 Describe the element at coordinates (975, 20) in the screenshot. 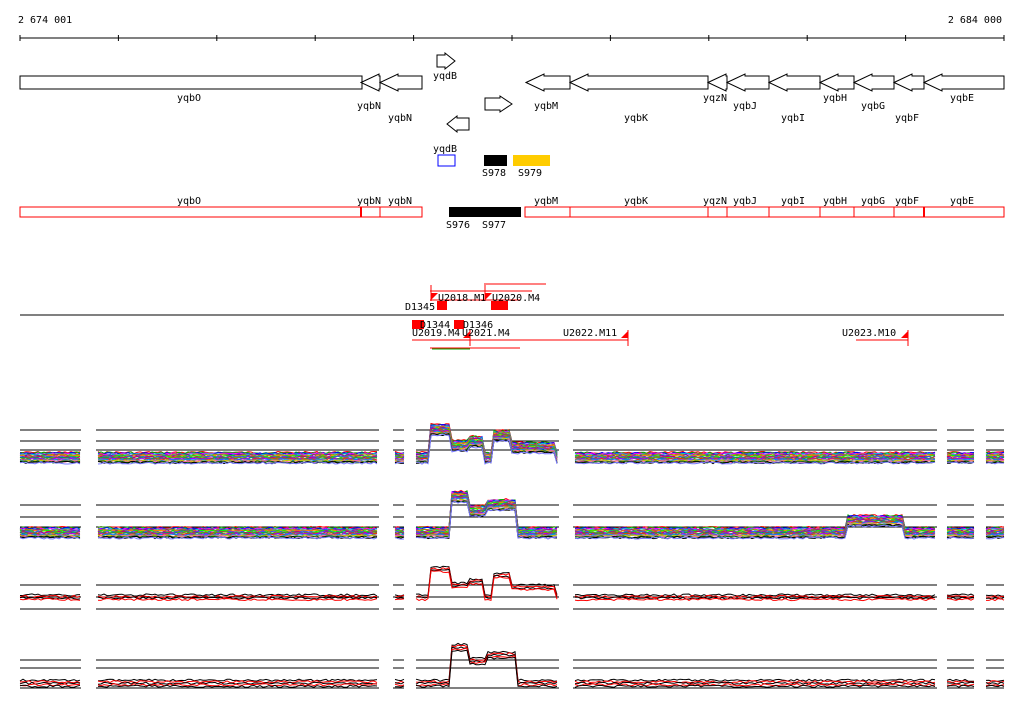

I see `coord-right: 2 684 000` at that location.